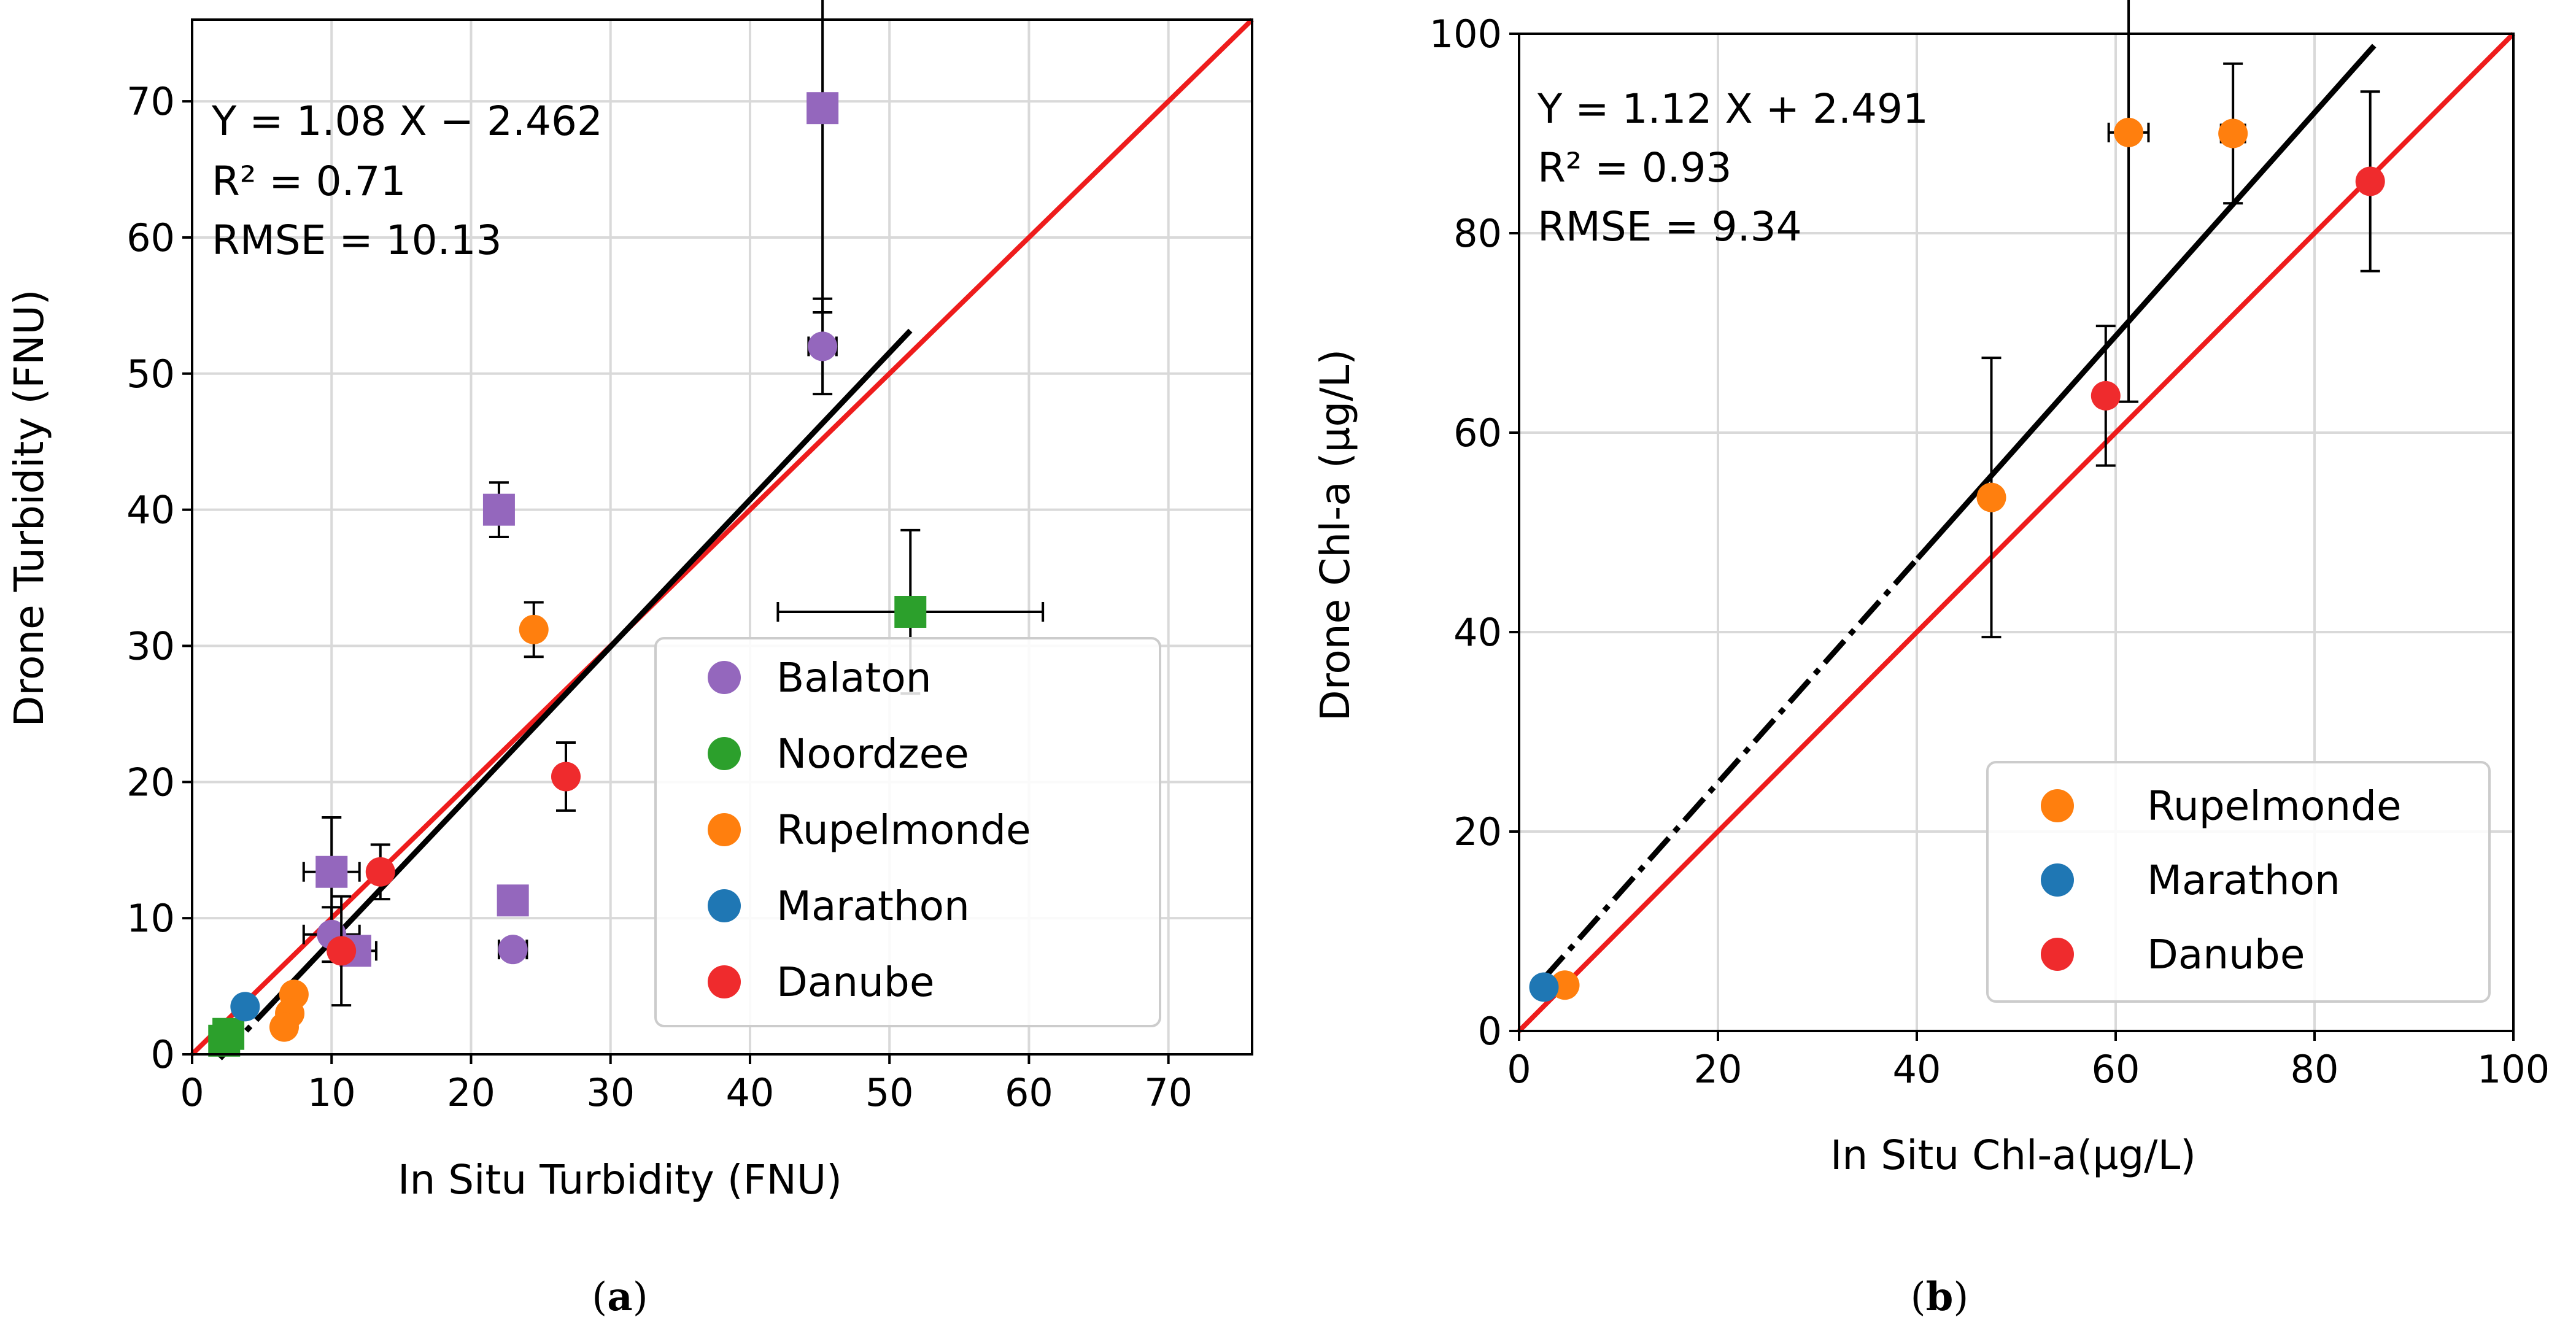 This screenshot has height=1328, width=2576. I want to click on panel-a-rmse: RMSE = 10.13, so click(357, 240).